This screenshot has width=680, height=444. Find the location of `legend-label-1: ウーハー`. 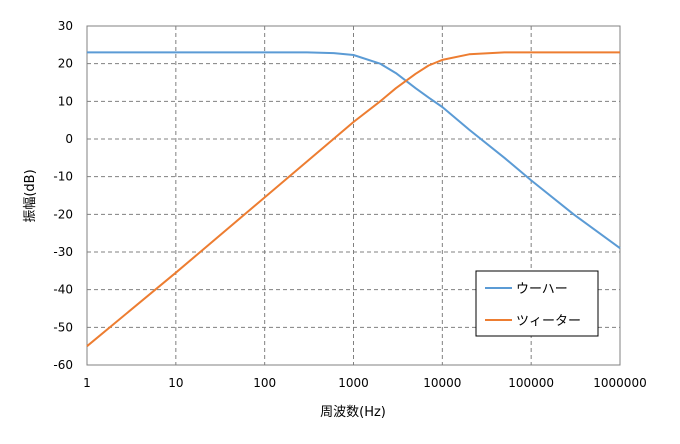

legend-label-1: ウーハー is located at coordinates (542, 289).